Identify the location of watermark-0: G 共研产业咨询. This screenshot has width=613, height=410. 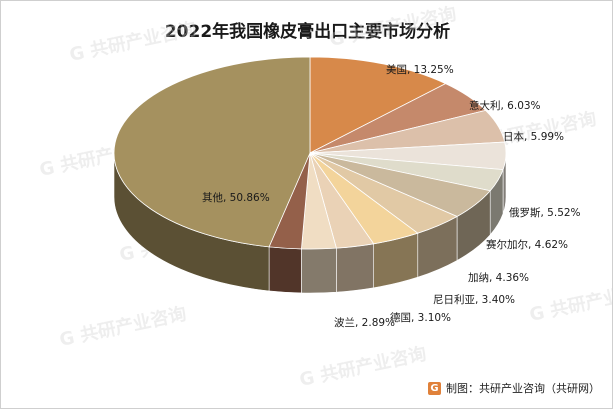
(132, 42).